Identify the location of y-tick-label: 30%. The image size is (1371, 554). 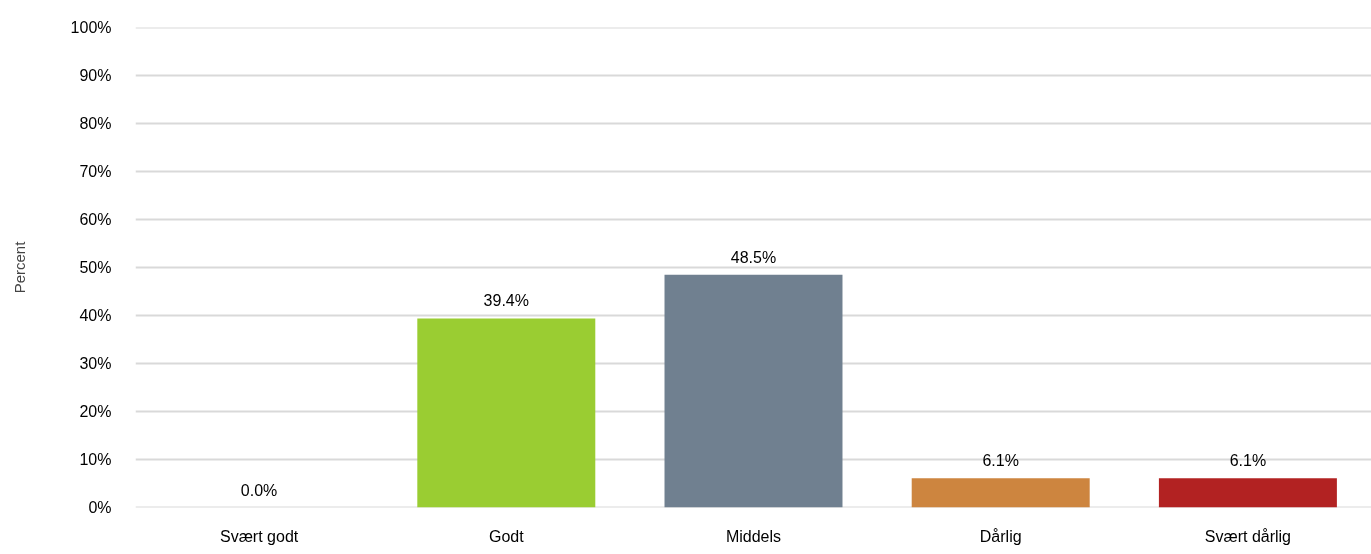
(95, 363).